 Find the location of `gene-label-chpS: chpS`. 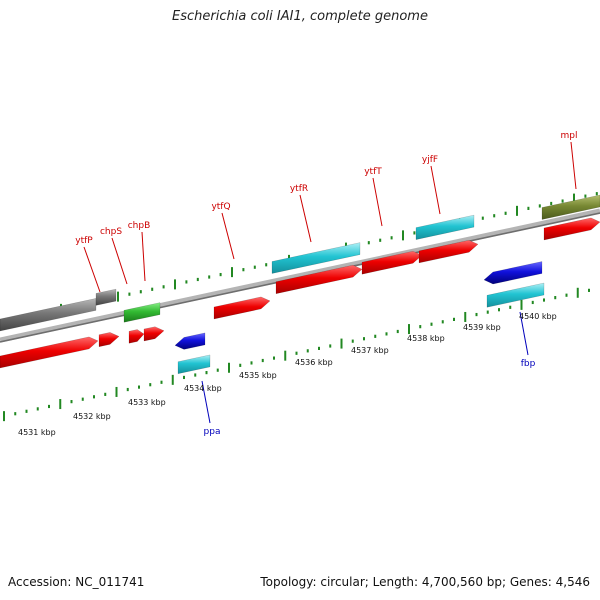

gene-label-chpS: chpS is located at coordinates (111, 232).